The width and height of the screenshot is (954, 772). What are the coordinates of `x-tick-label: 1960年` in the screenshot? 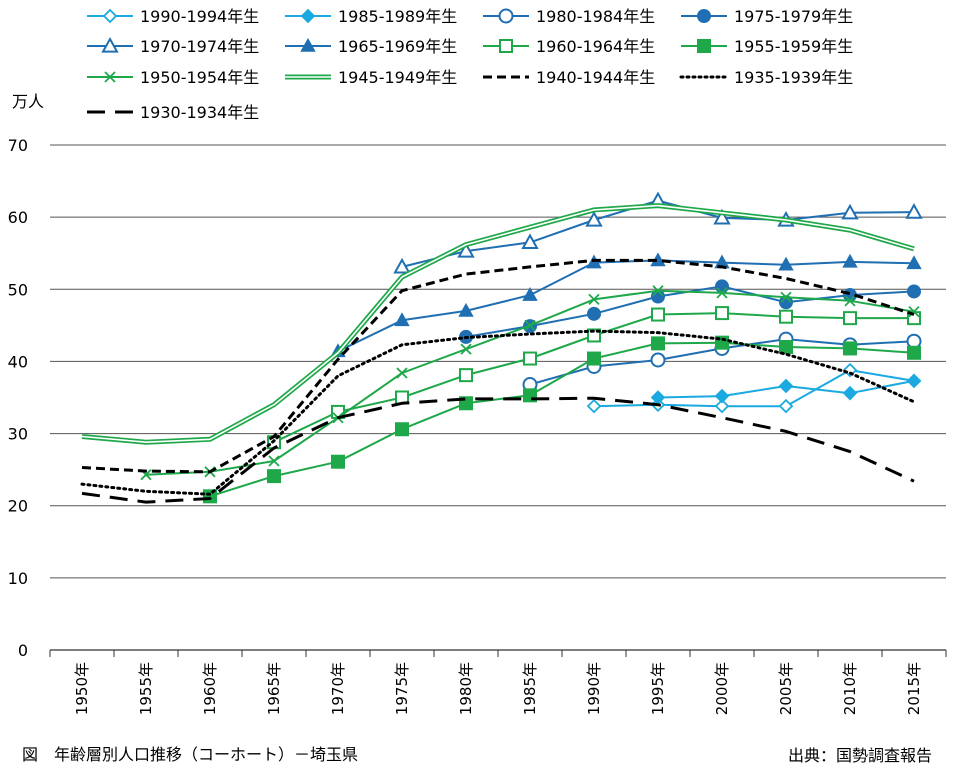 It's located at (210, 688).